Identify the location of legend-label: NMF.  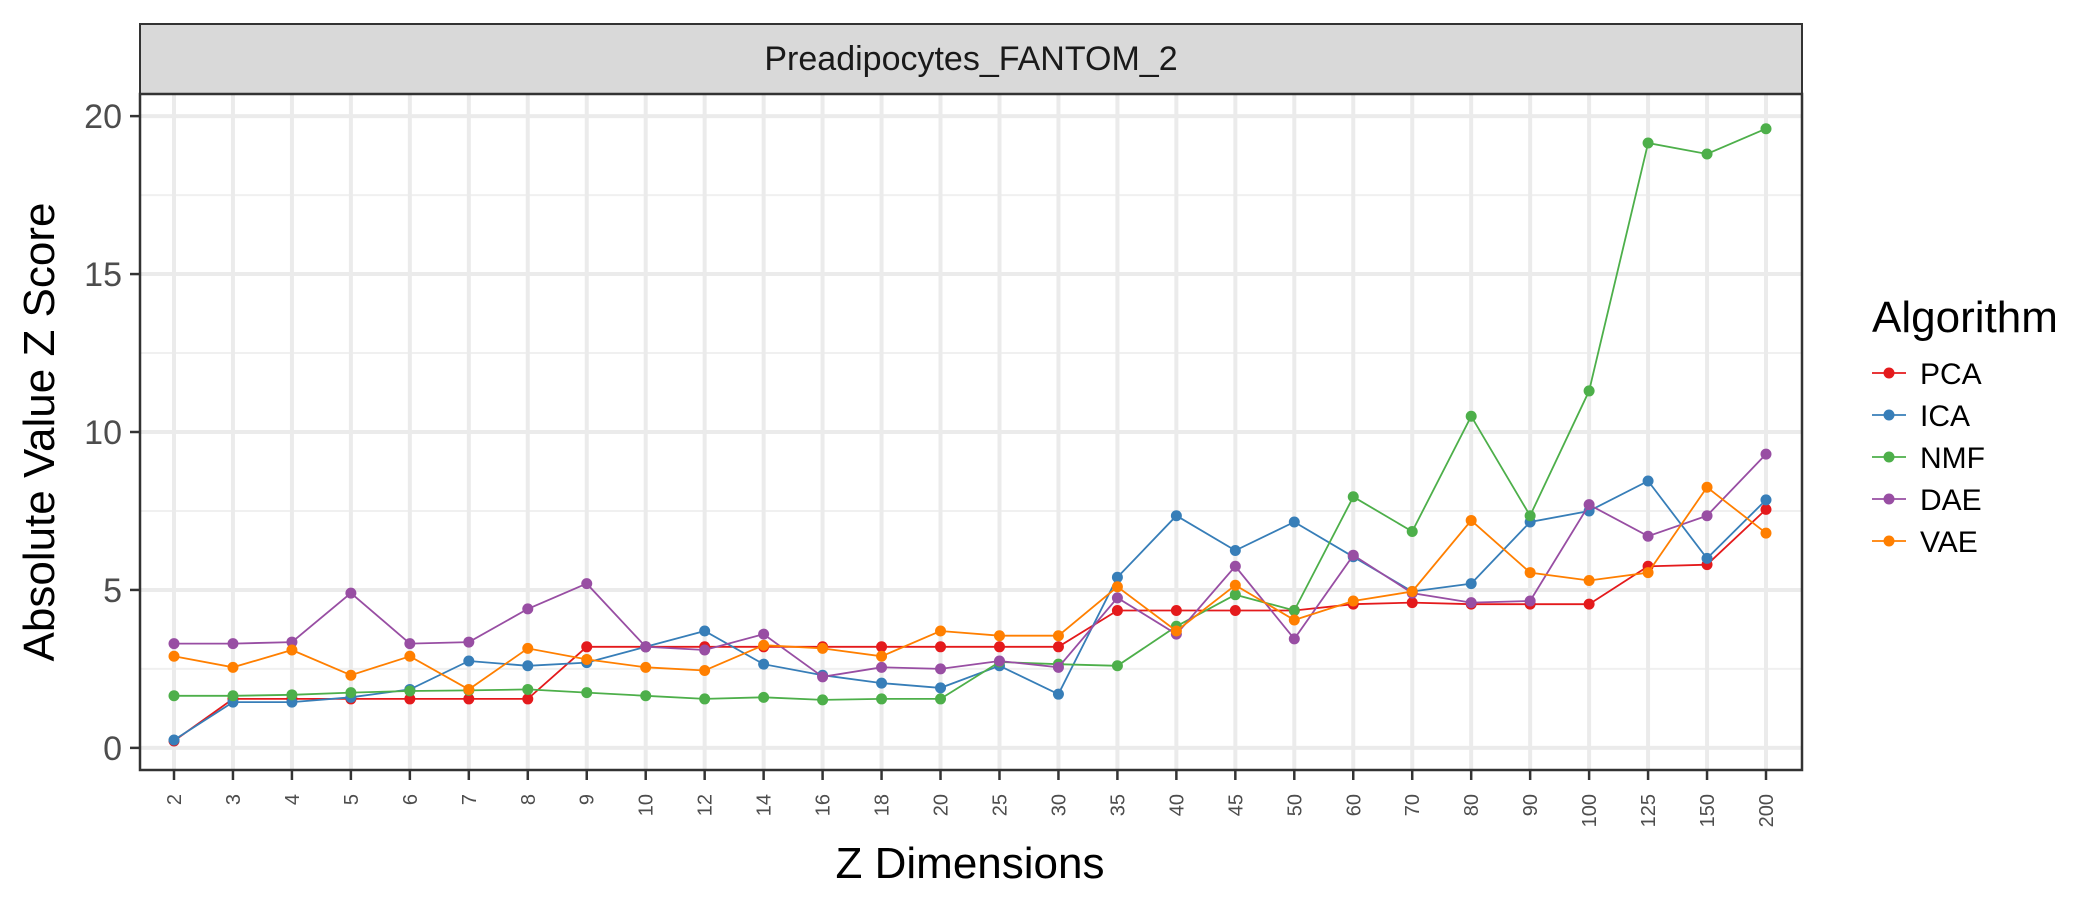
(1952, 458).